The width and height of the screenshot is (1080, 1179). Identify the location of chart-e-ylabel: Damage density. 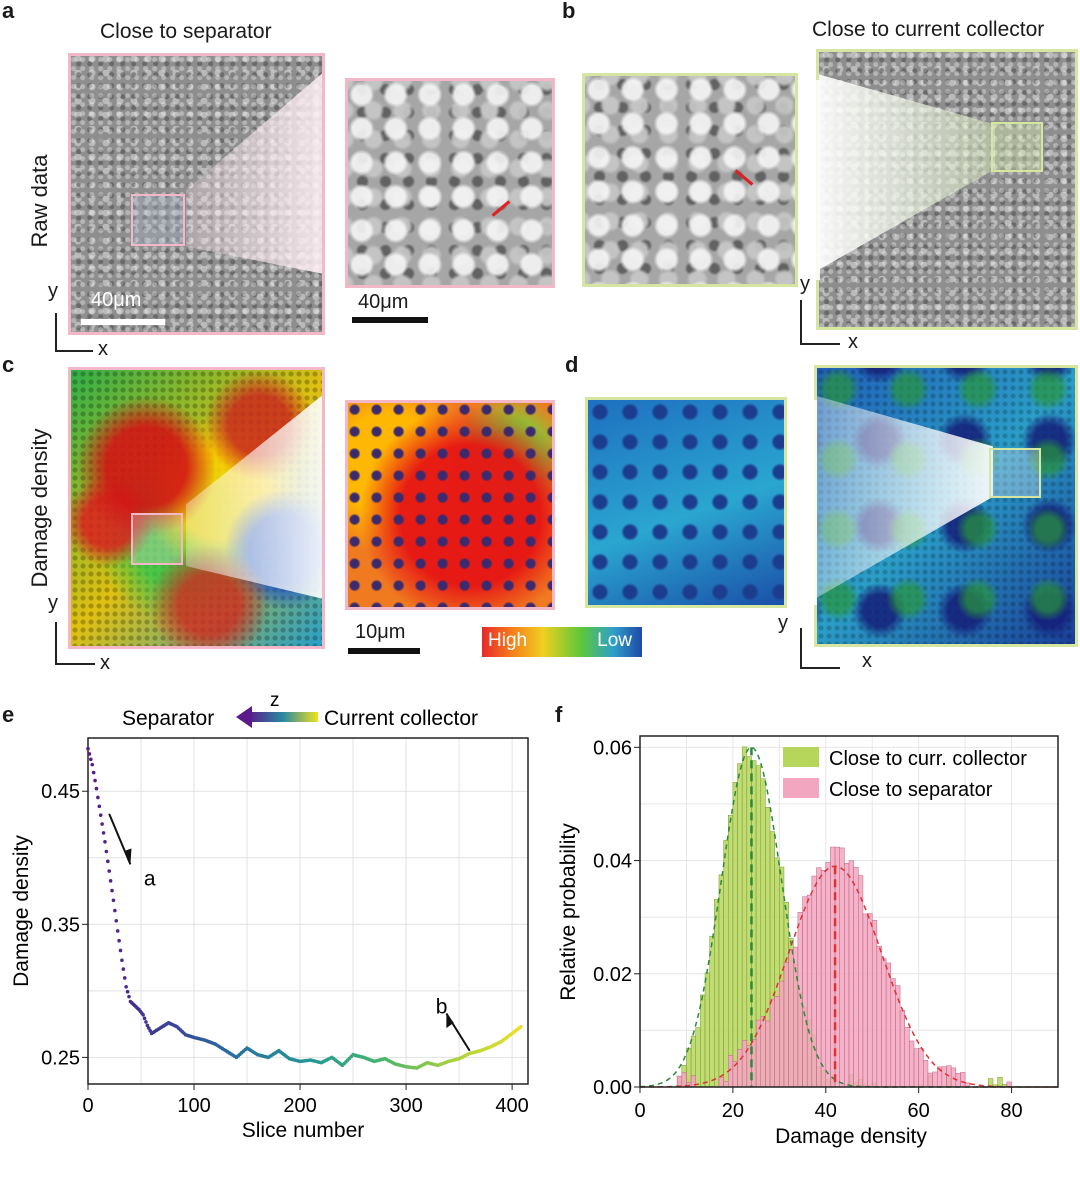
(21, 911).